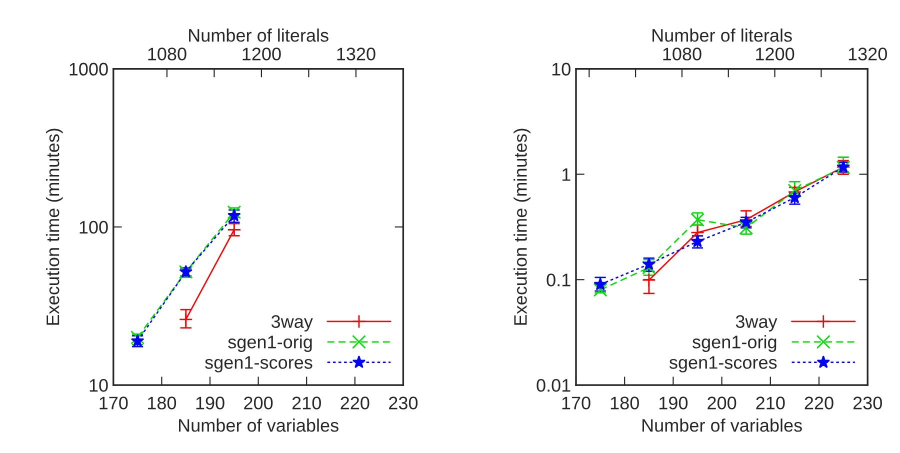 The height and width of the screenshot is (453, 900). What do you see at coordinates (566, 174) in the screenshot?
I see `y-tick-label: 1` at bounding box center [566, 174].